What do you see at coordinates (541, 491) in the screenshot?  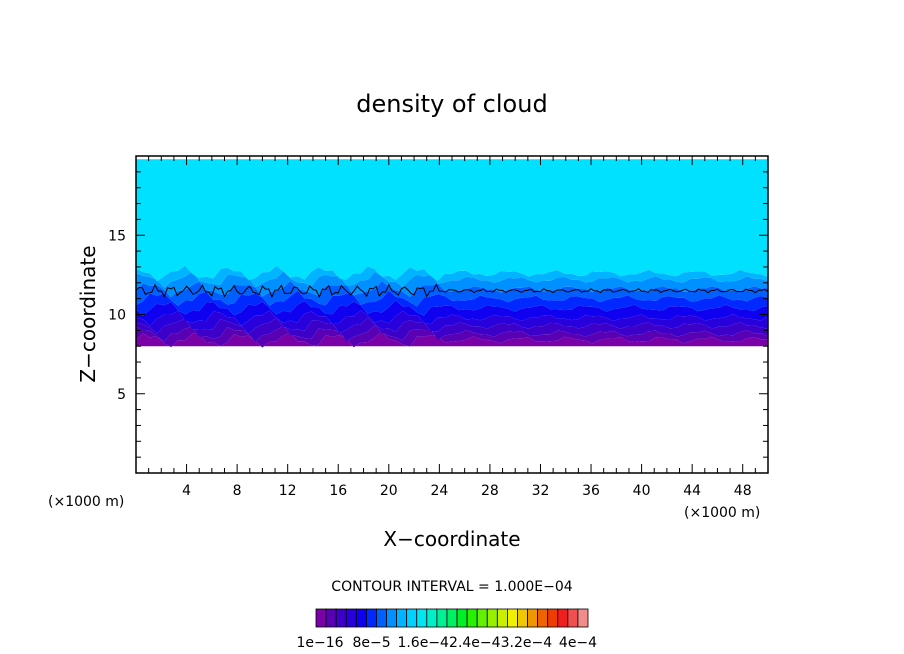 I see `x-tick-label: 32` at bounding box center [541, 491].